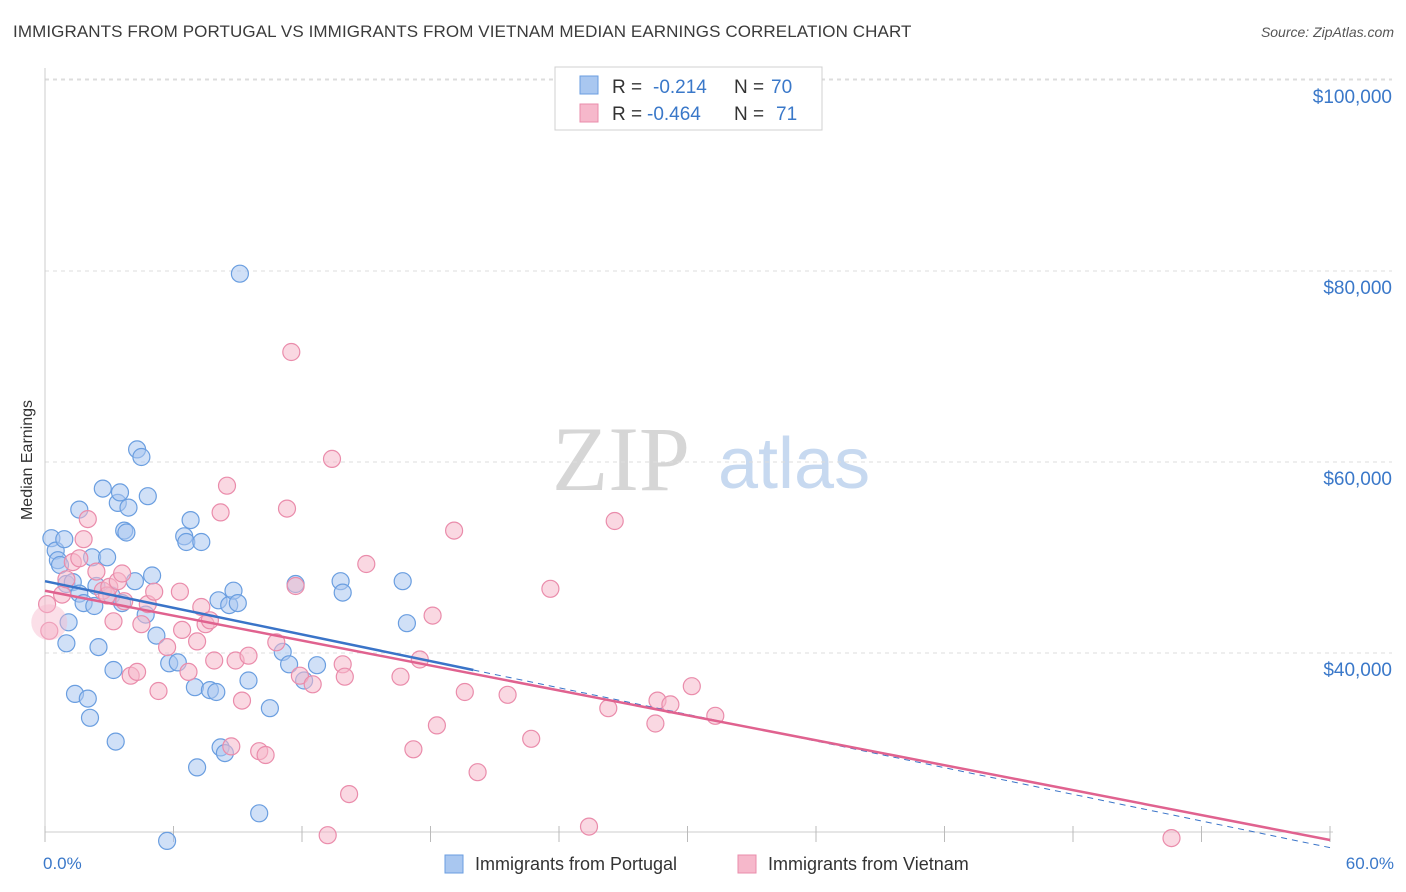  I want to click on legend-n-label-vietnam: N =, so click(749, 114).